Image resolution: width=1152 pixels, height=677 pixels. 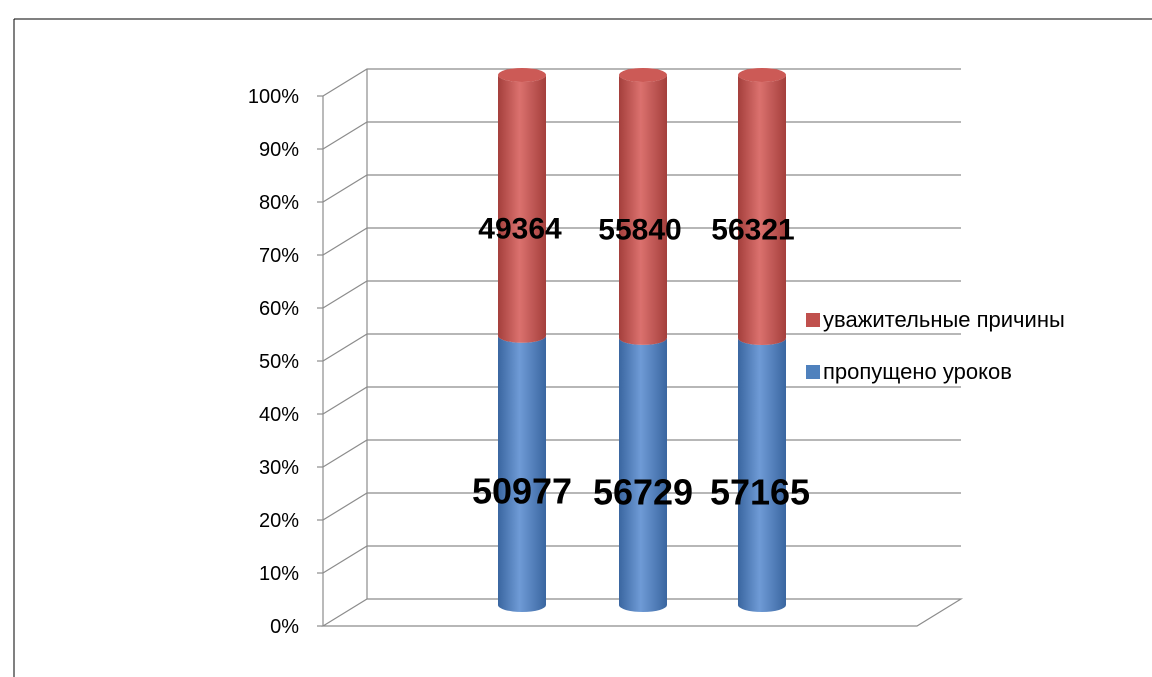 I want to click on y-tick-label: 80%, so click(x=279, y=203).